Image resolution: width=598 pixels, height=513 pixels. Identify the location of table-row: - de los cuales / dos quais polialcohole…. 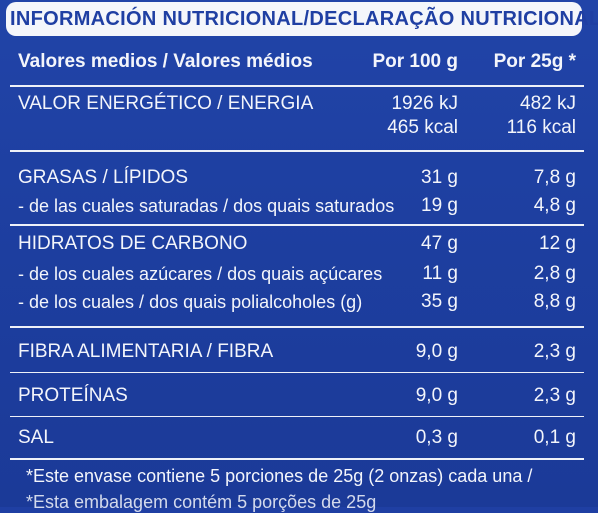
(297, 302).